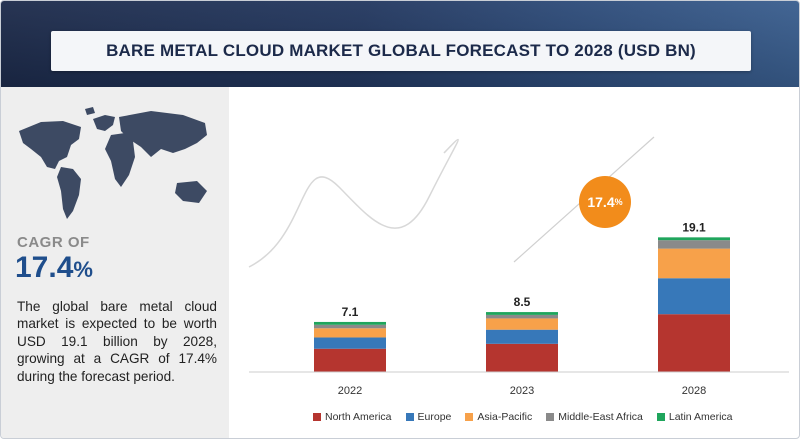 The image size is (800, 439). Describe the element at coordinates (618, 202) in the screenshot. I see `growth-badge-unit: %` at that location.